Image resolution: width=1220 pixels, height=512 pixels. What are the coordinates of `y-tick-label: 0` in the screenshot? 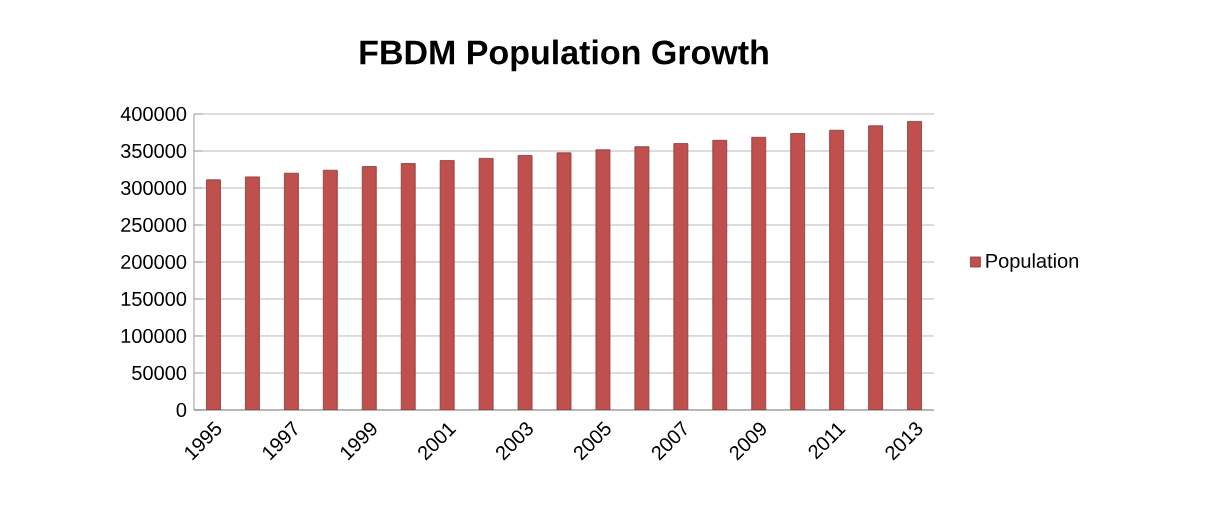 It's located at (181, 410).